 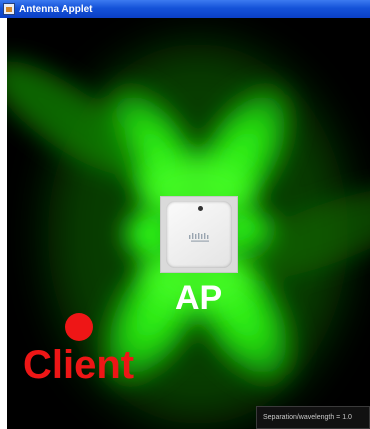 What do you see at coordinates (296, 234) in the screenshot?
I see `pattern-lobe-far-right` at bounding box center [296, 234].